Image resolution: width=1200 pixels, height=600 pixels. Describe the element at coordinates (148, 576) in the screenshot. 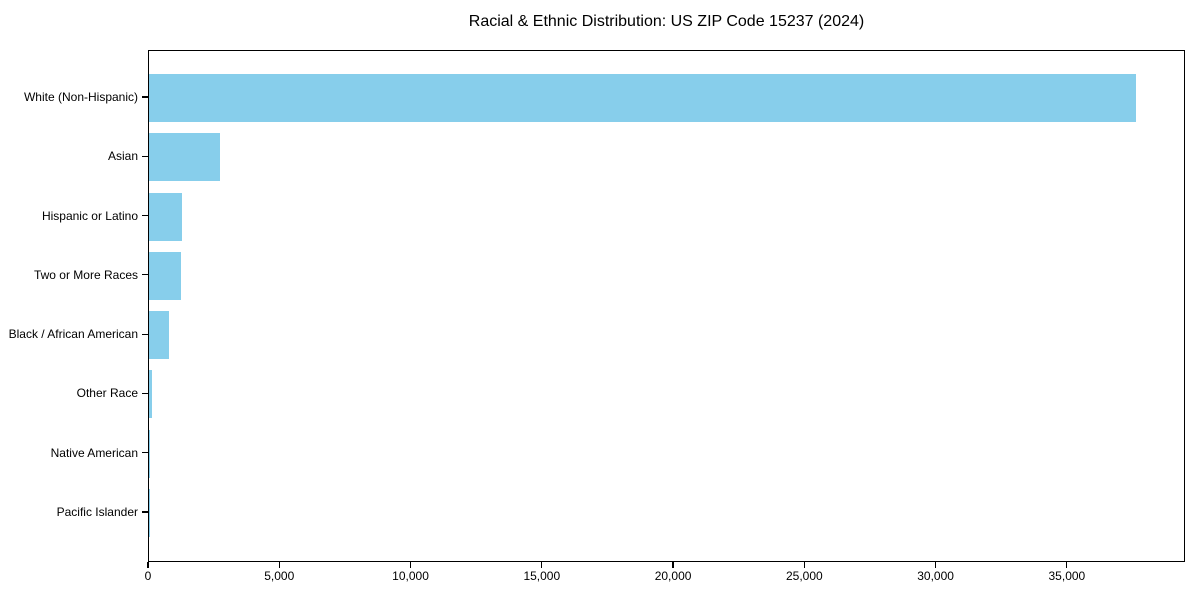

I see `x-tick-label: 0` at that location.